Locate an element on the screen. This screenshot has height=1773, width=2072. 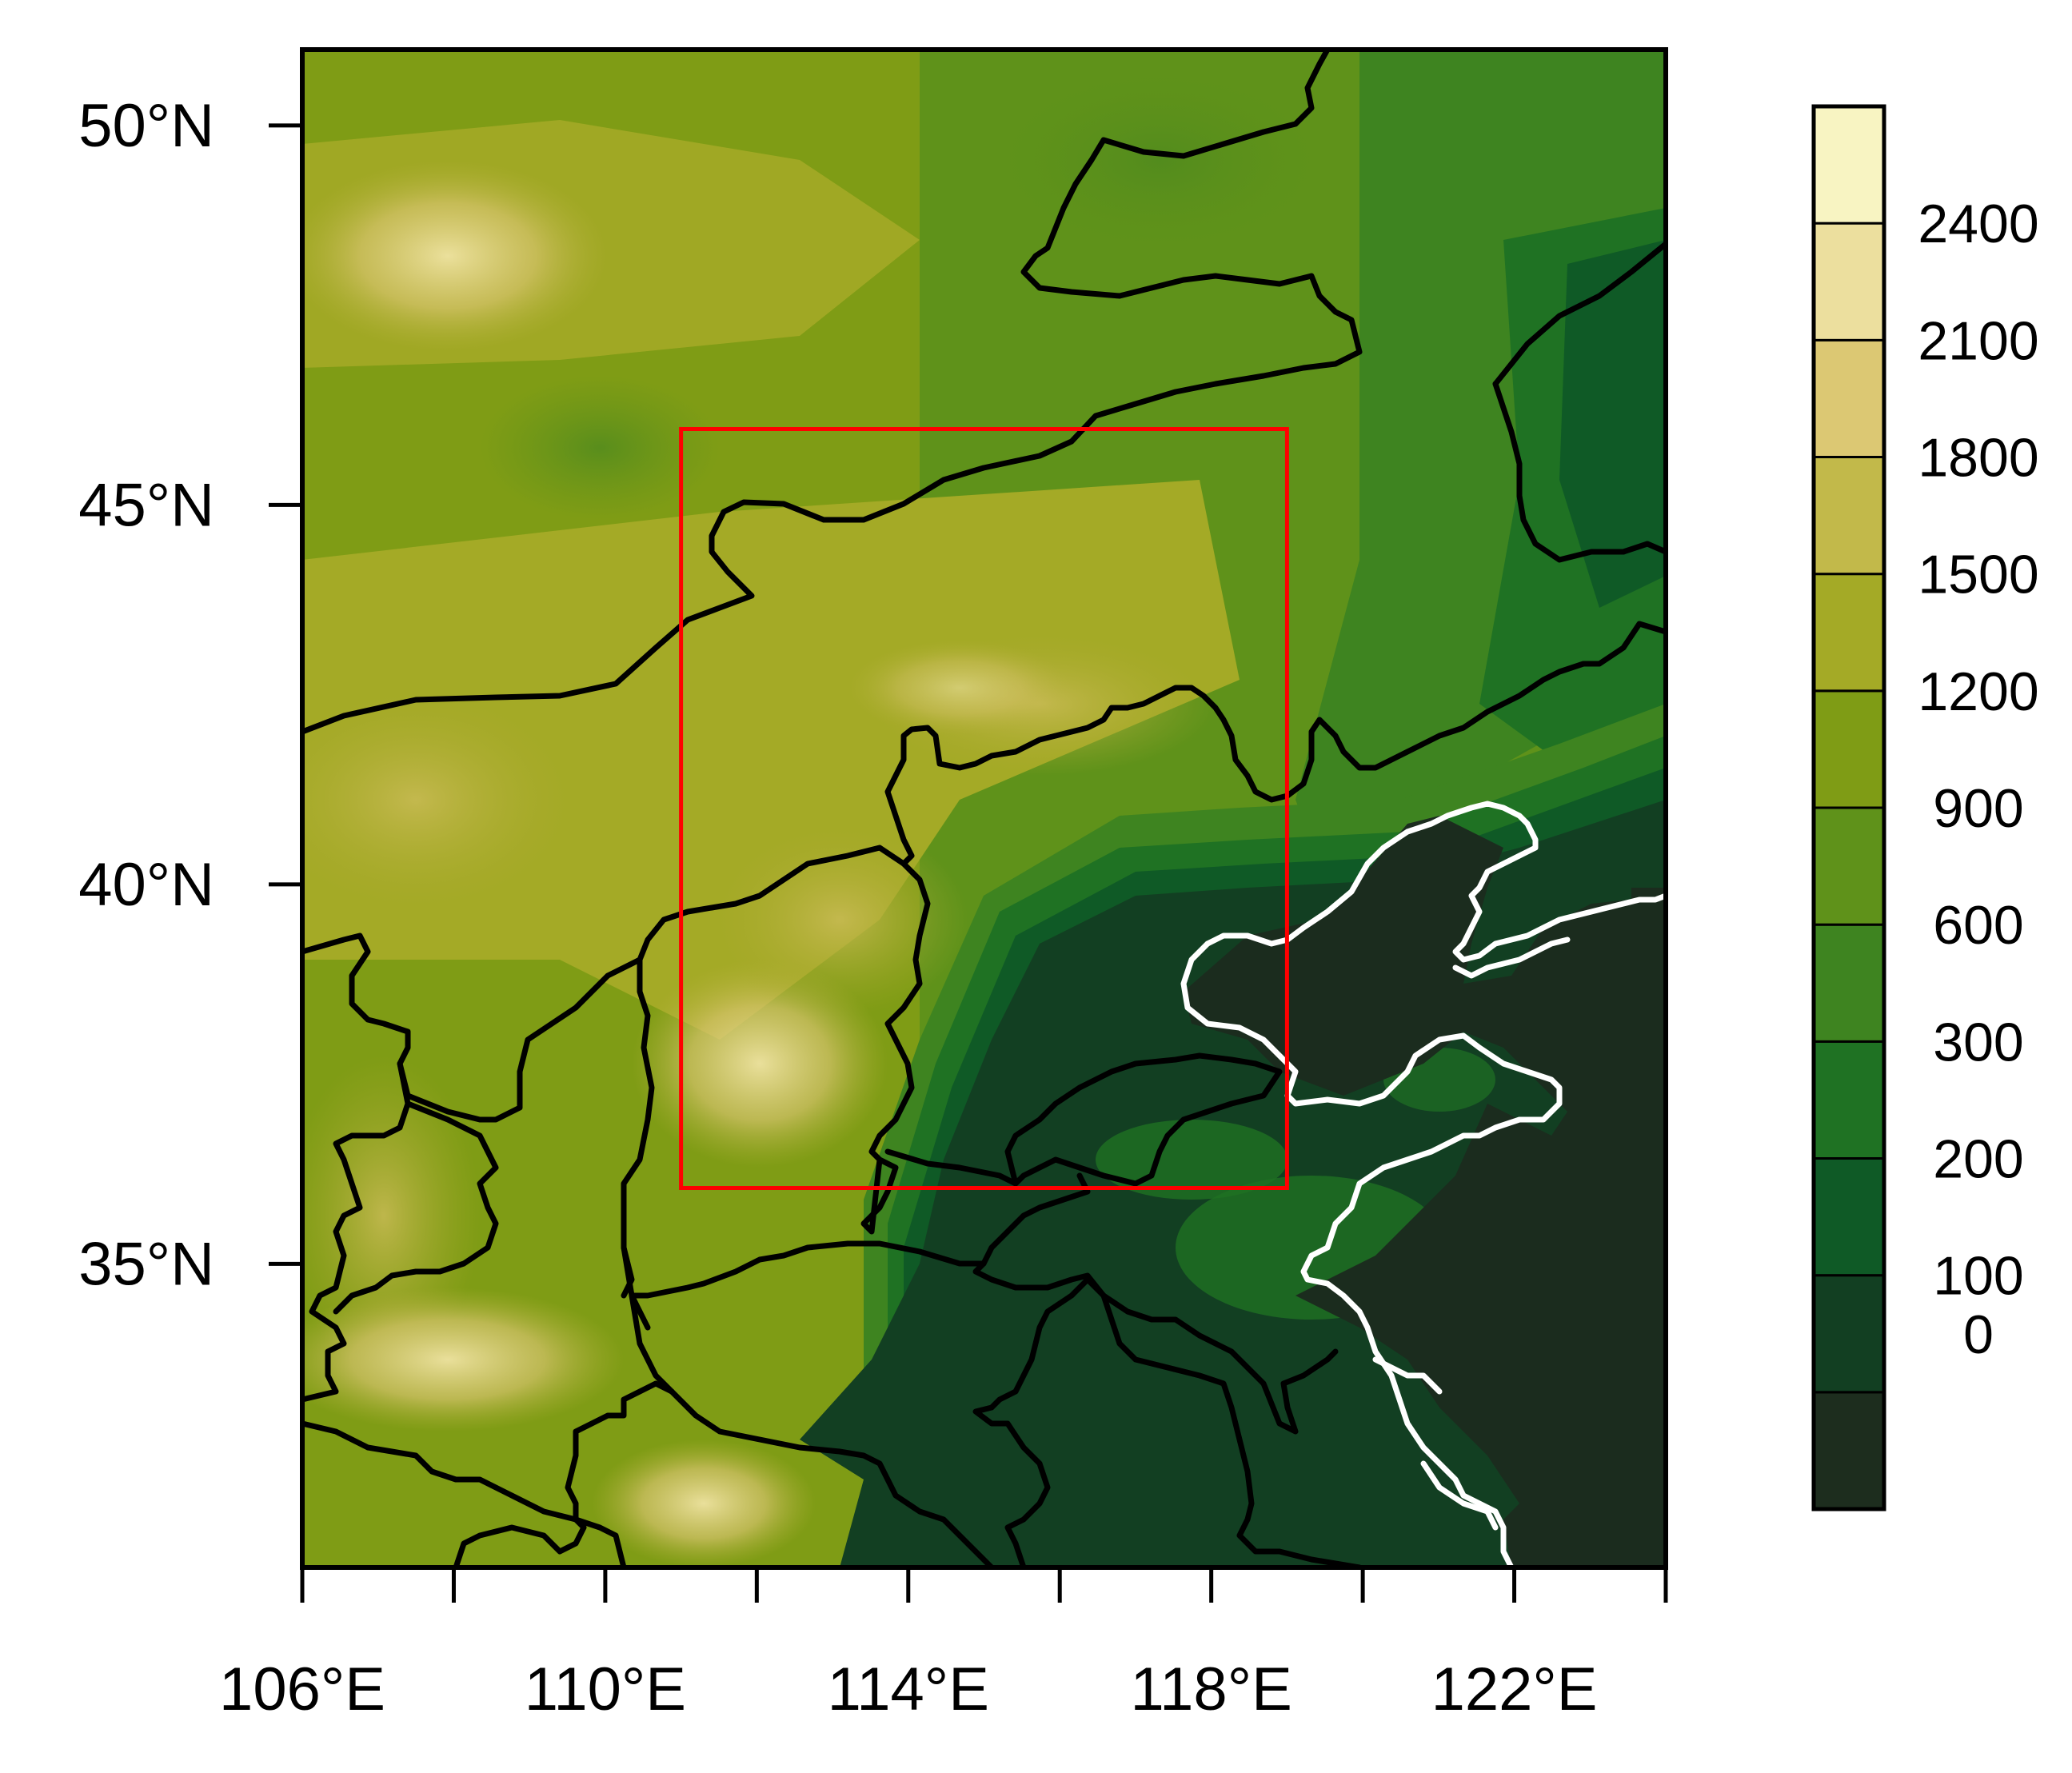
coastline is located at coordinates (1423, 1184).